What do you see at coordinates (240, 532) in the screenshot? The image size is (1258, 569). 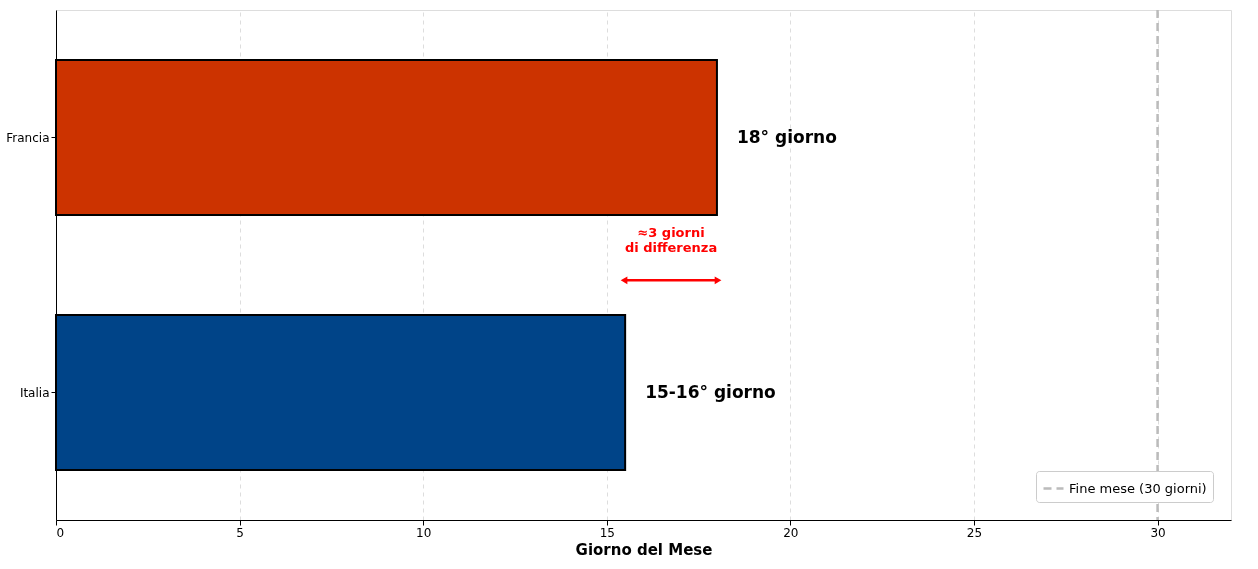 I see `x-tick-label: 5` at bounding box center [240, 532].